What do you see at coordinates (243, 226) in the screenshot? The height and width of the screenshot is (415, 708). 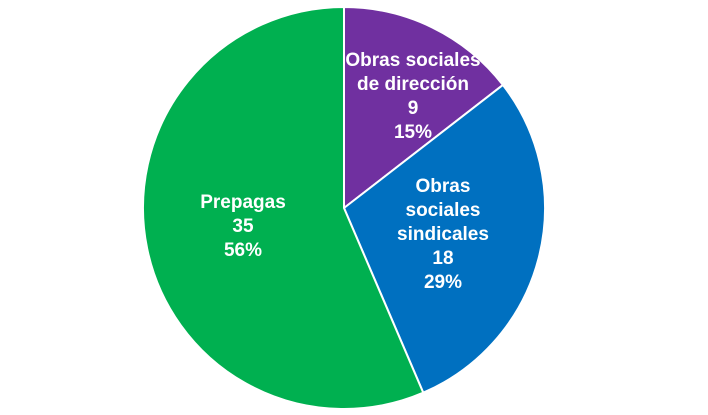 I see `pie-slice-label-2: Prepagas 35 56%` at bounding box center [243, 226].